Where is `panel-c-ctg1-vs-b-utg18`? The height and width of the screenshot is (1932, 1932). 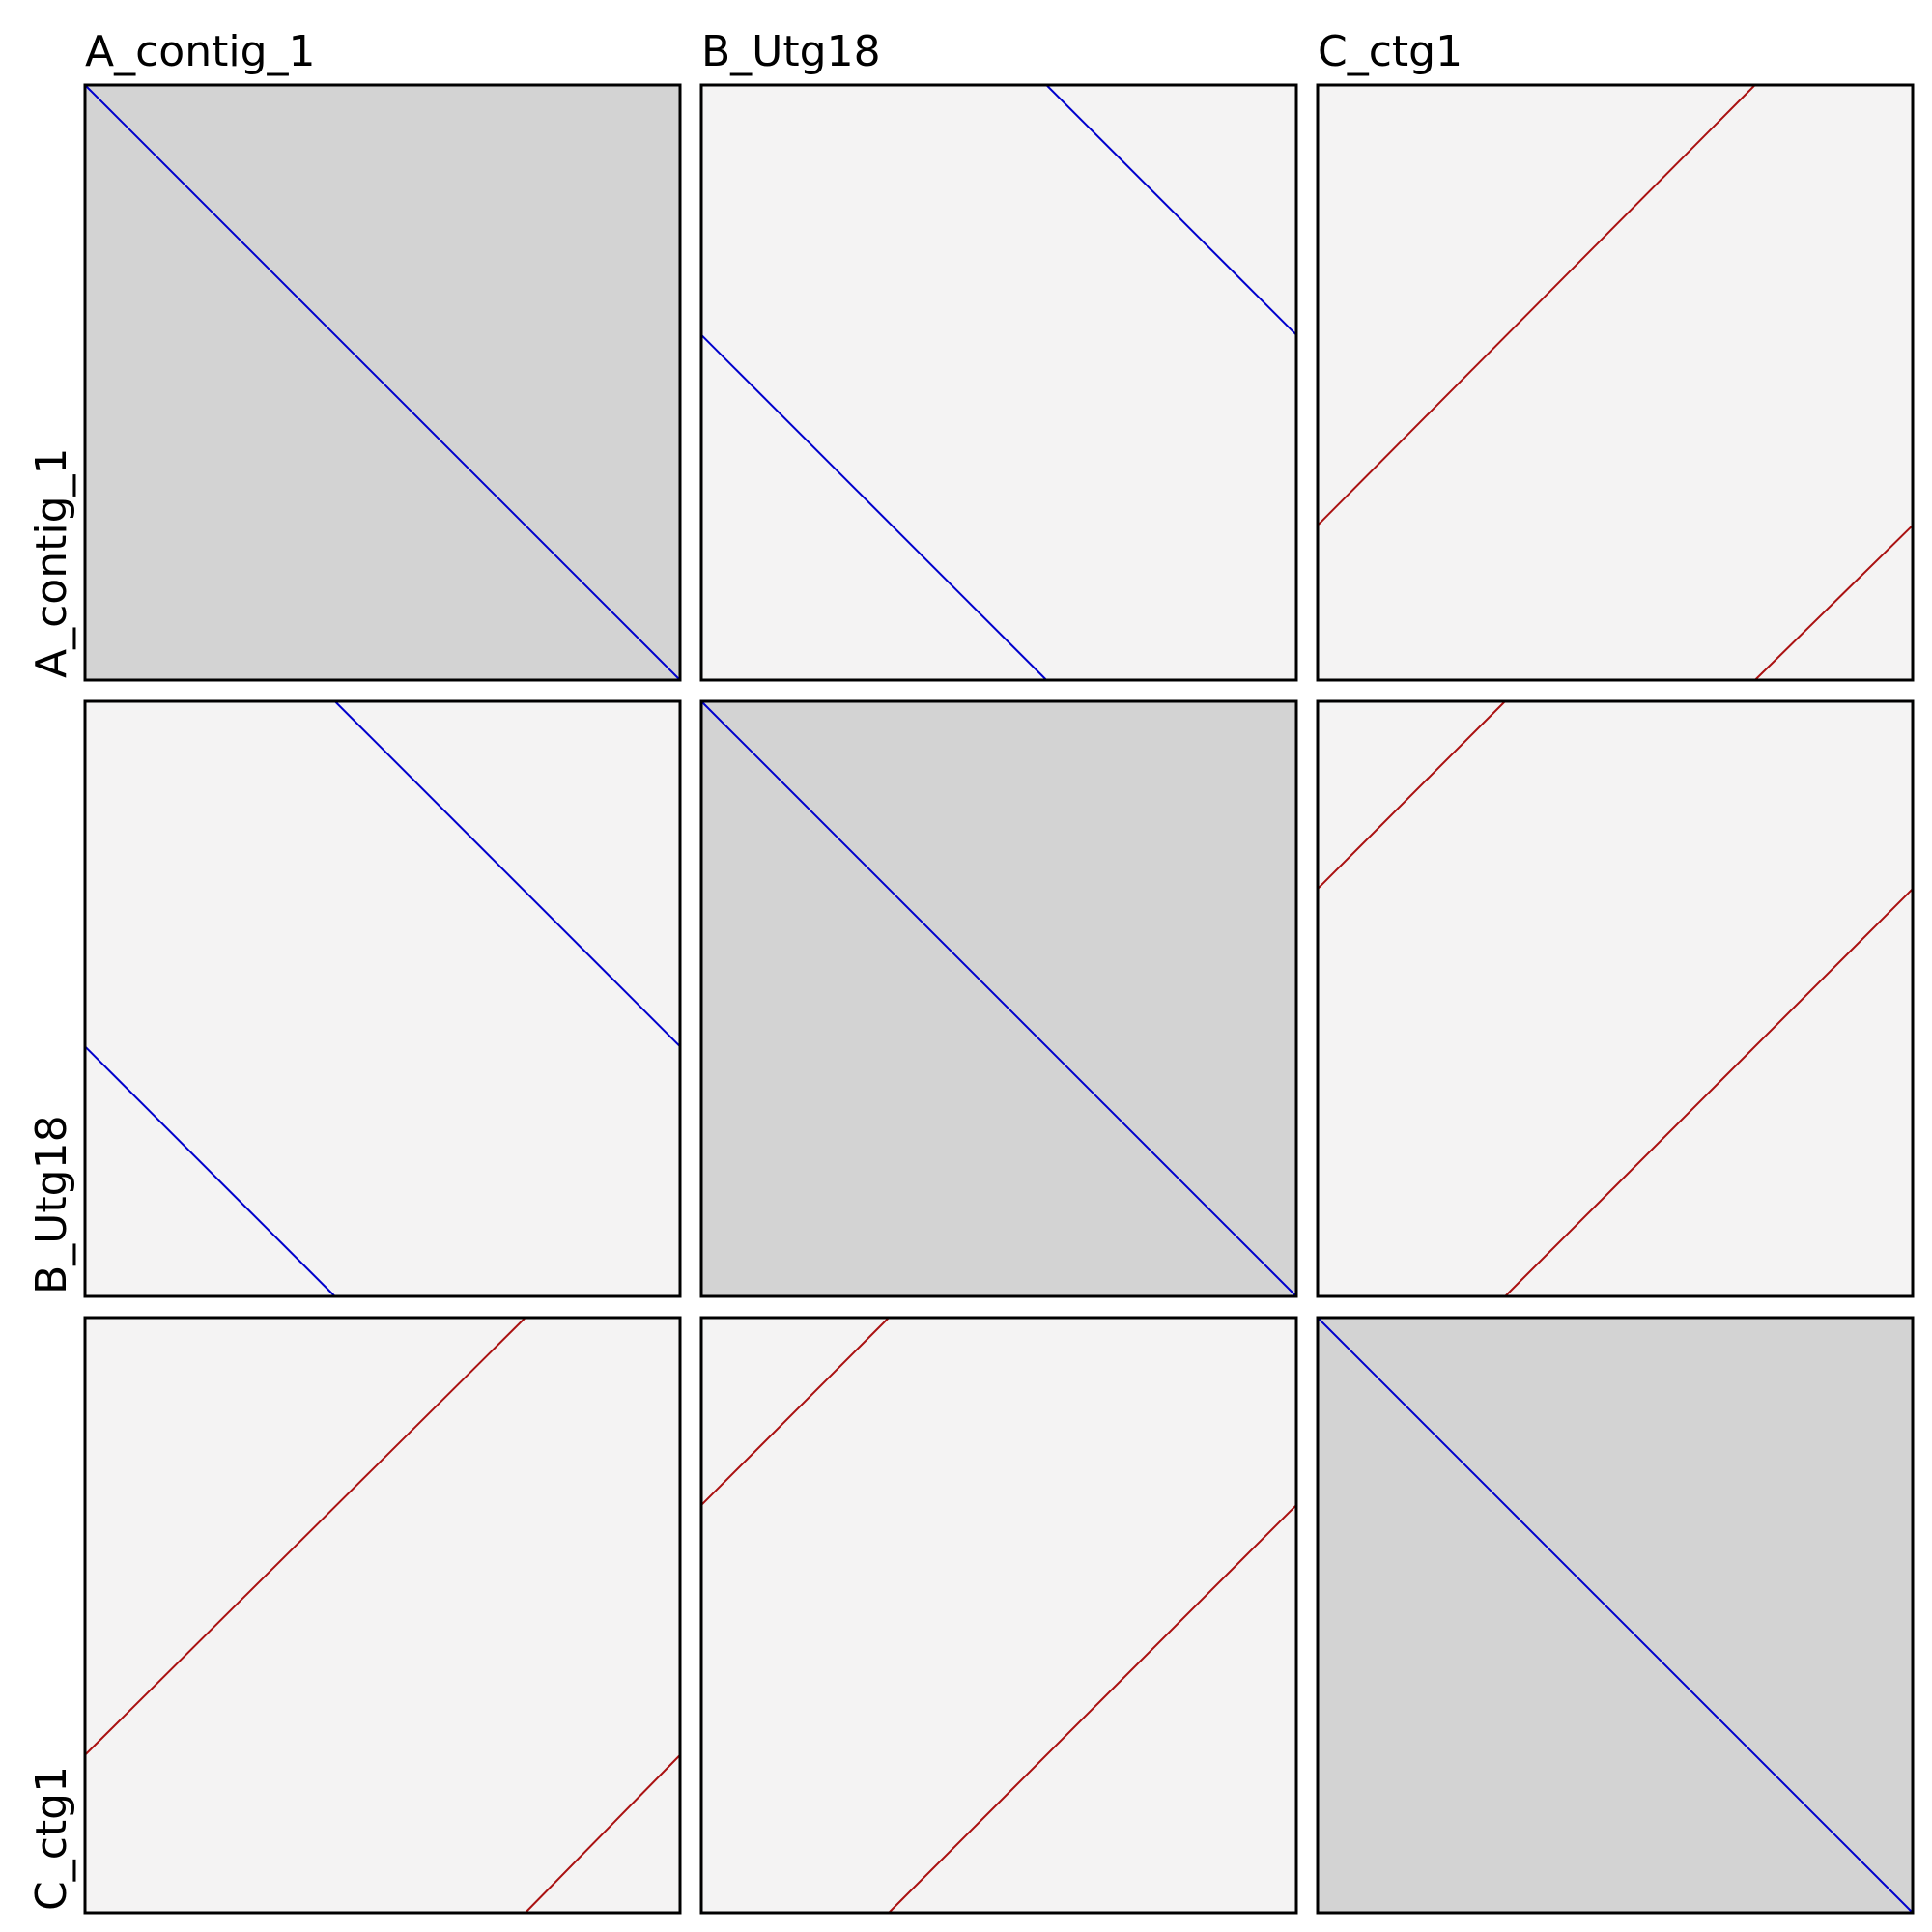 panel-c-ctg1-vs-b-utg18 is located at coordinates (998, 1615).